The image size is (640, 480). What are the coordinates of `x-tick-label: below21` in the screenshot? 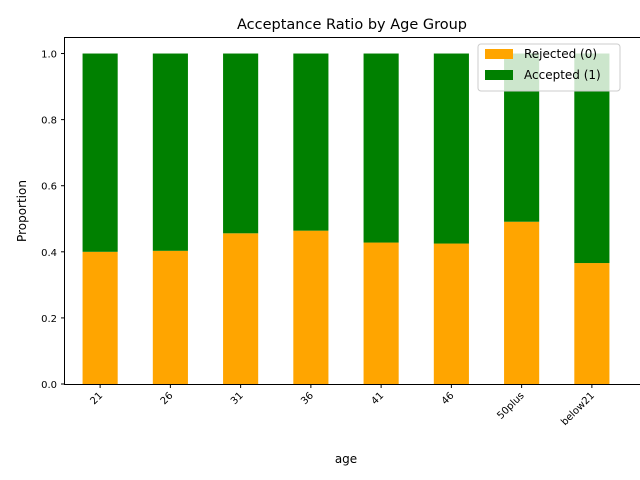 It's located at (578, 409).